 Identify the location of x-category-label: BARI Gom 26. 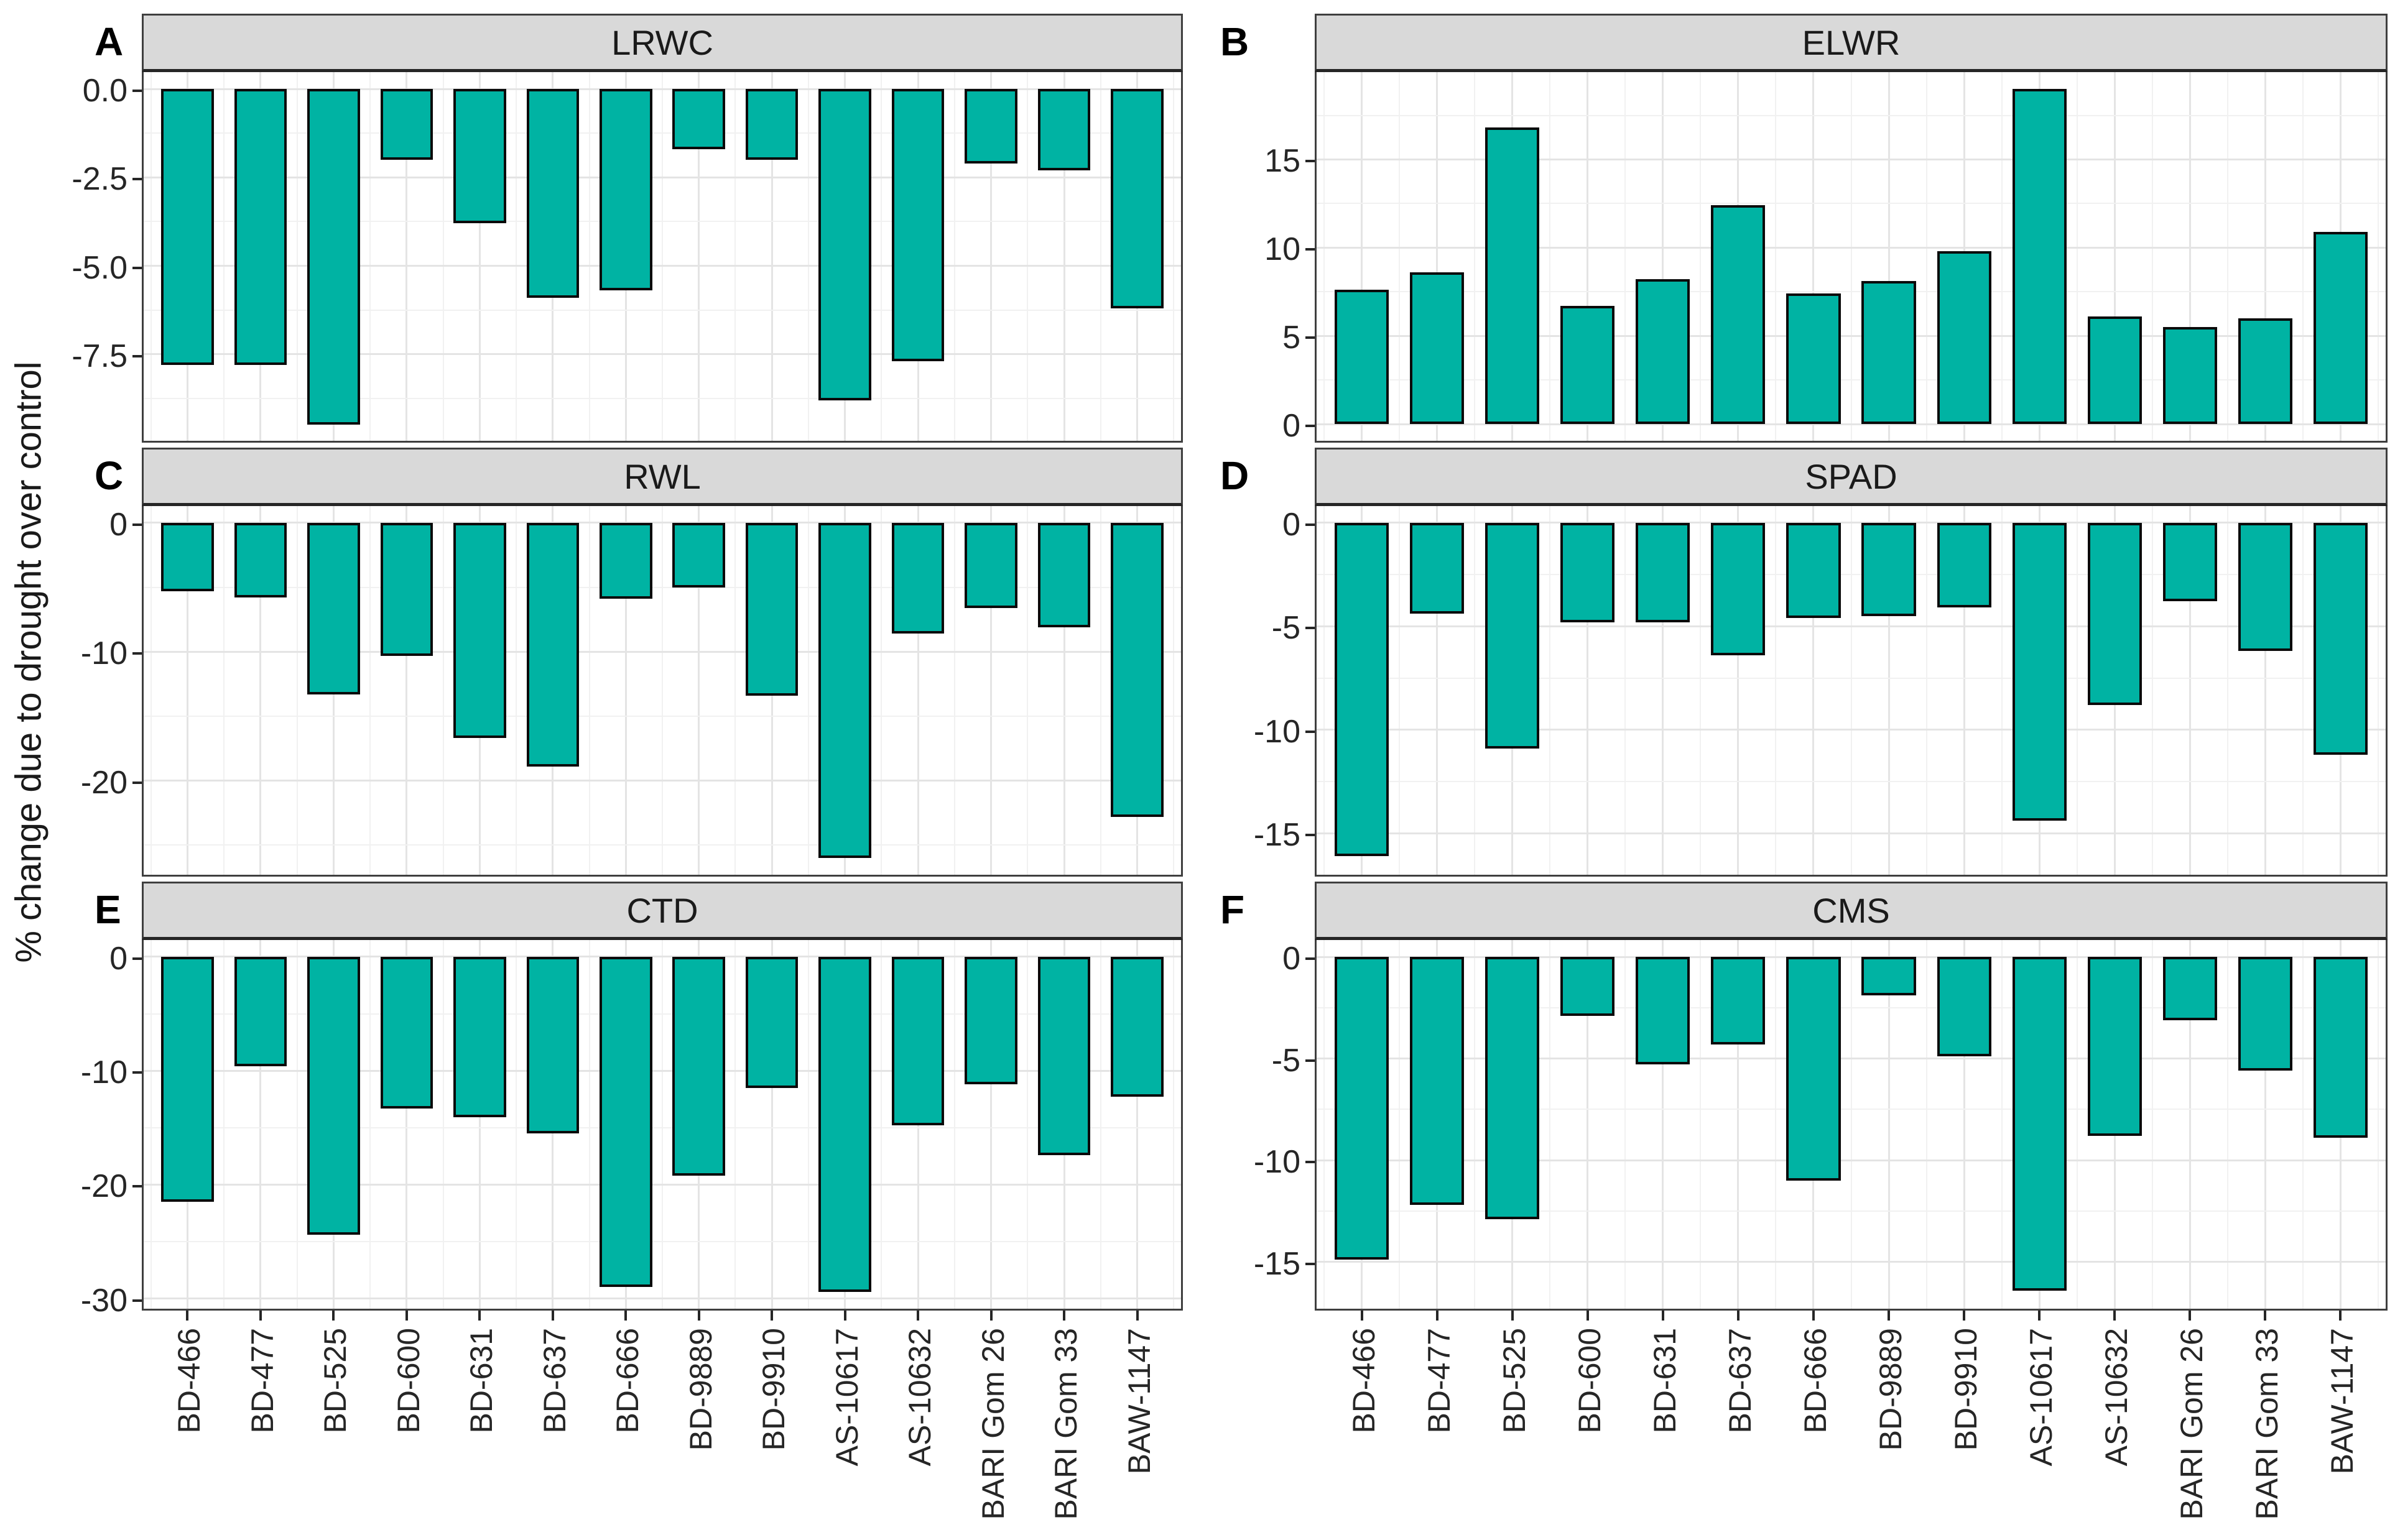
(993, 1424).